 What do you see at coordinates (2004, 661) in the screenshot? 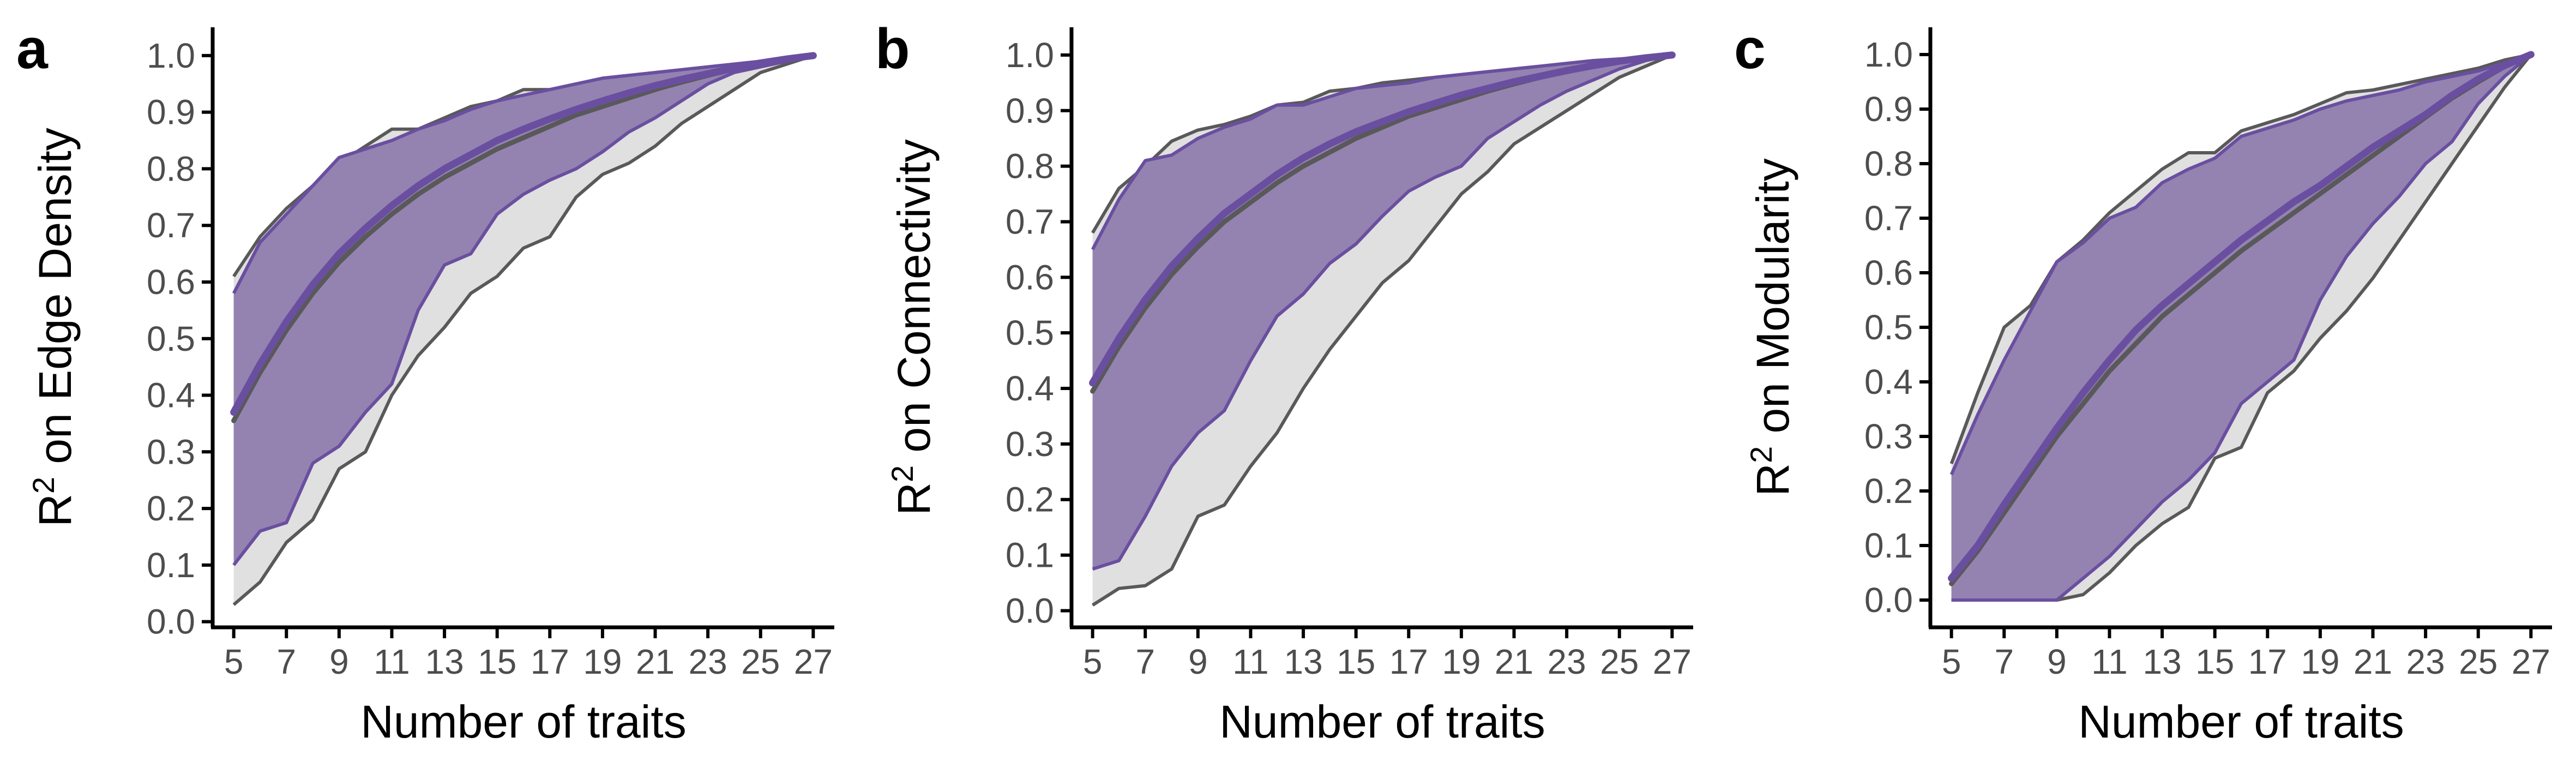
I see `panel-c-x-tick-label: 7` at bounding box center [2004, 661].